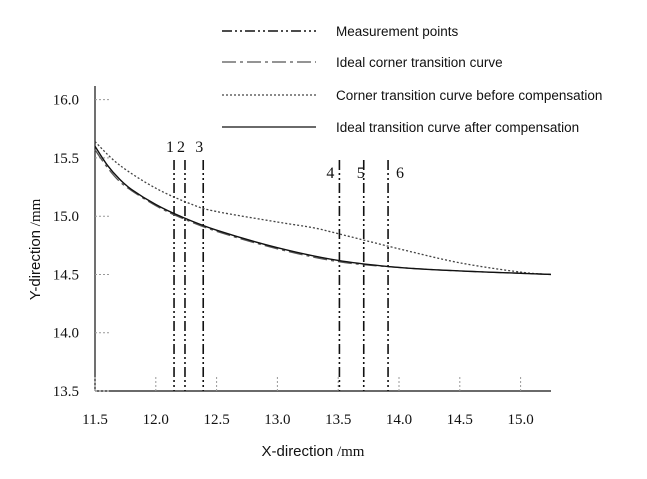 This screenshot has width=647, height=479. What do you see at coordinates (36, 212) in the screenshot?
I see `y-axis-label-unit: /mm` at bounding box center [36, 212].